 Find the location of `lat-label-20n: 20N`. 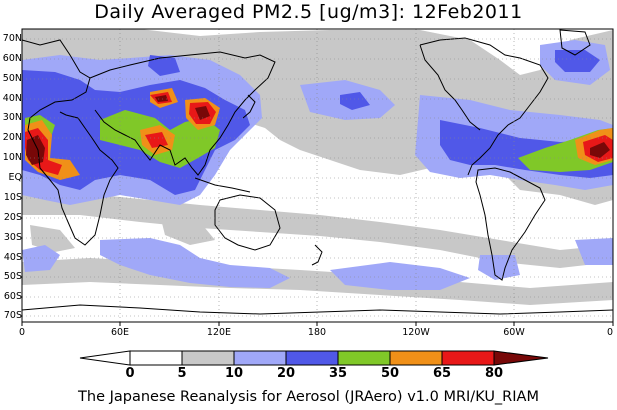

lat-label-20n: 20N is located at coordinates (12, 137).